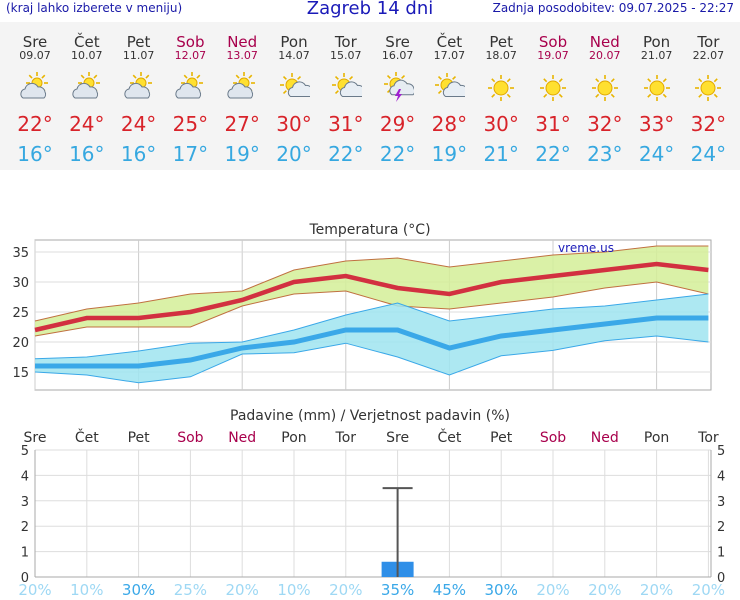 The height and width of the screenshot is (600, 740). What do you see at coordinates (346, 55) in the screenshot?
I see `day-date: 15.07` at bounding box center [346, 55].